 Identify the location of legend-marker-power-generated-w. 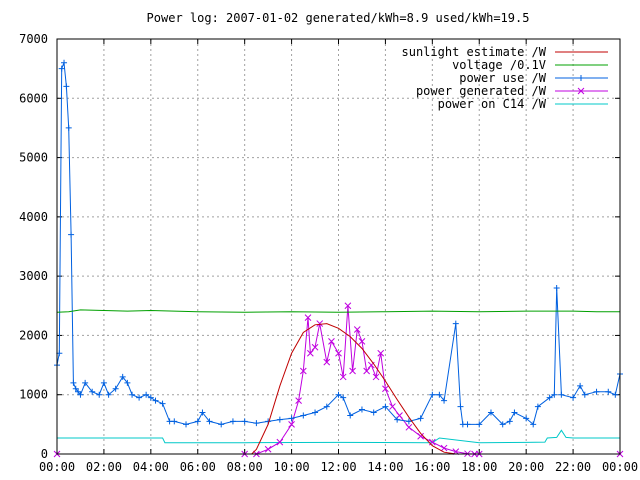
(581, 91).